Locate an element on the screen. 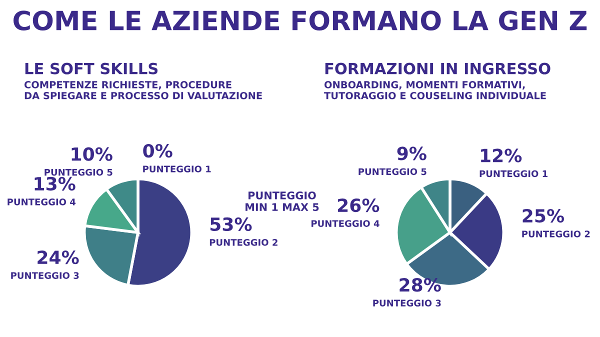 The image size is (600, 337). data-label: 13% is located at coordinates (55, 183).